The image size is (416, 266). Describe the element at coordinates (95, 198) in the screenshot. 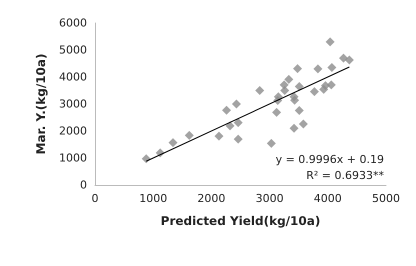

I see `x-tick-label: 0` at that location.